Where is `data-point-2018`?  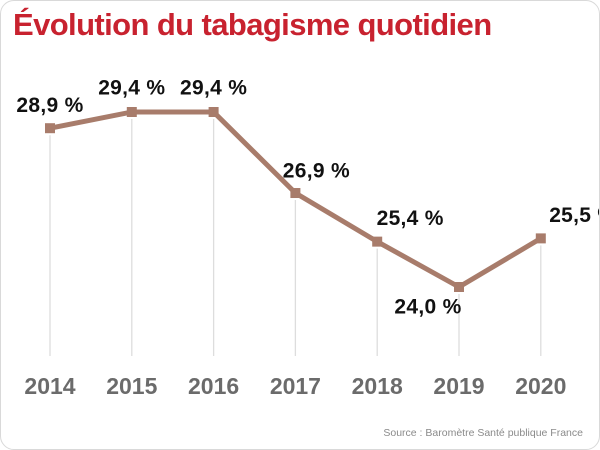 data-point-2018 is located at coordinates (377, 241).